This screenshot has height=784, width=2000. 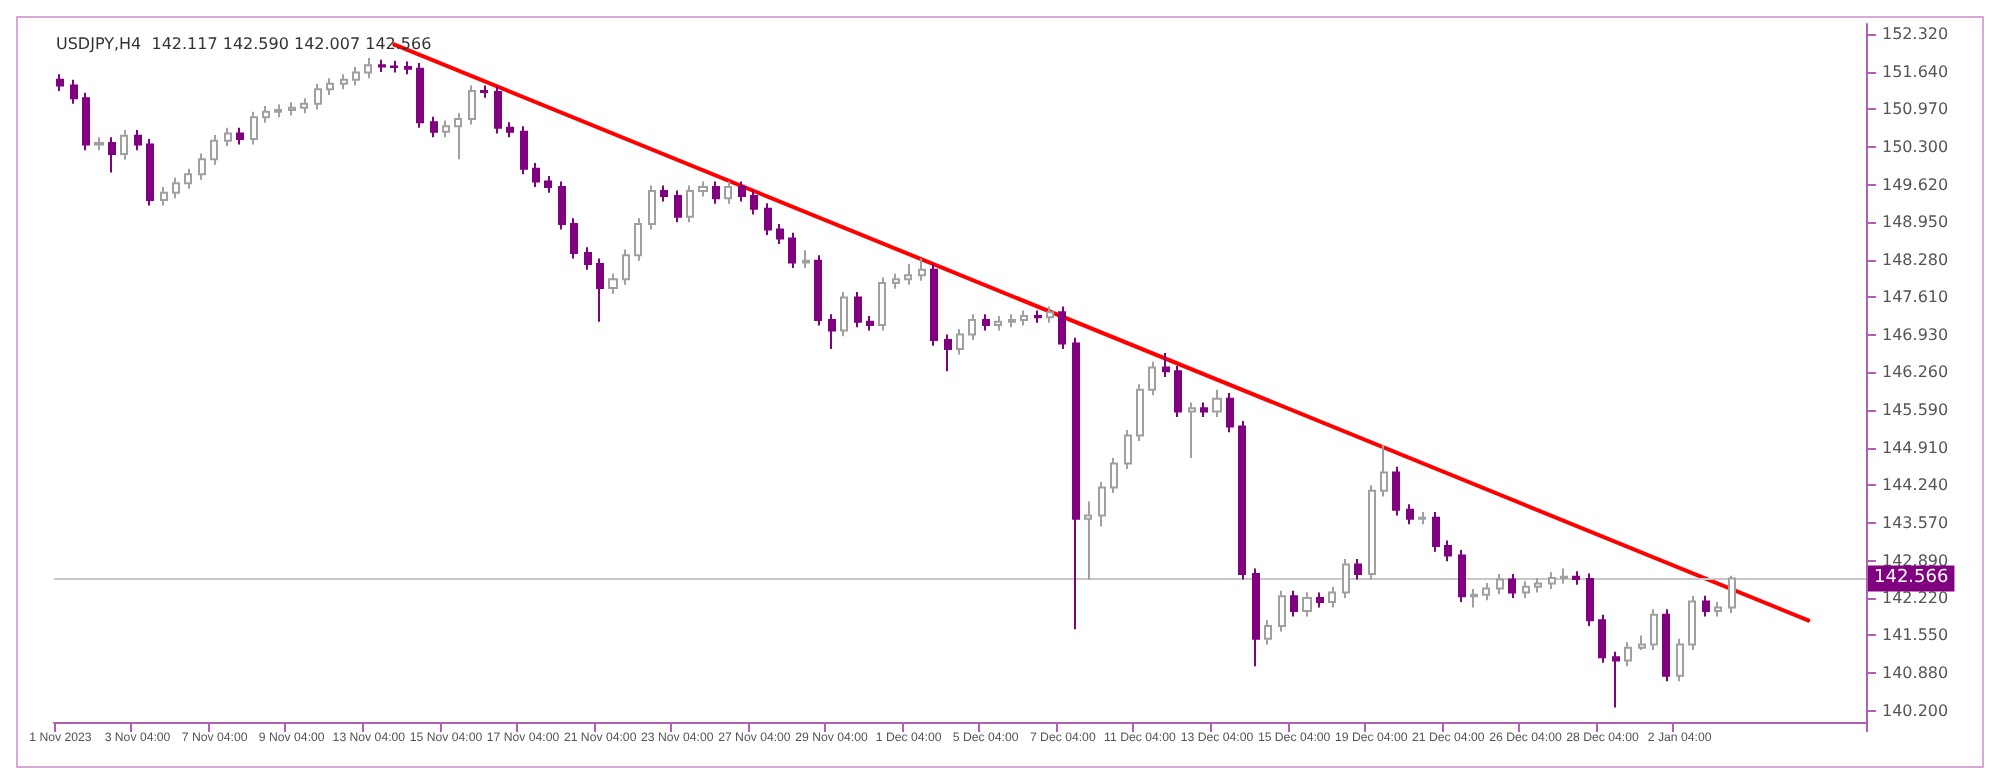 What do you see at coordinates (1915, 447) in the screenshot?
I see `y-tick-label: 144.910` at bounding box center [1915, 447].